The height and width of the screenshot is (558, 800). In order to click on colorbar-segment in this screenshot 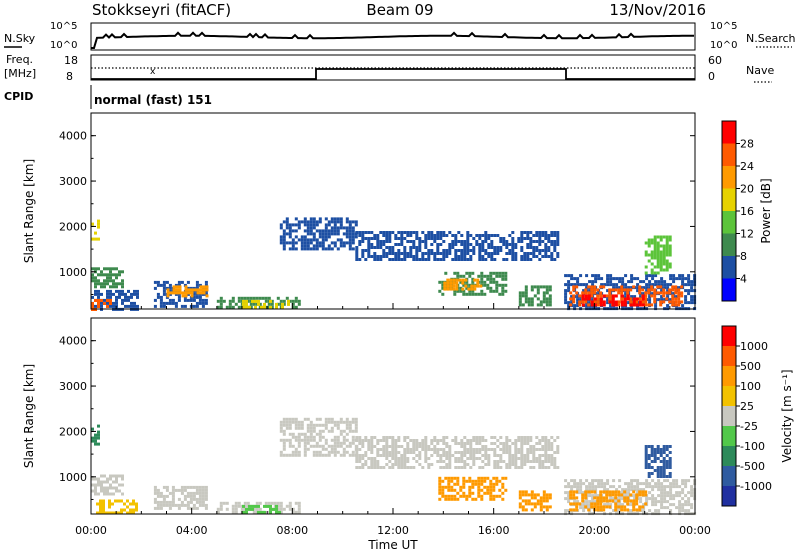, I will do `click(729, 244)`.